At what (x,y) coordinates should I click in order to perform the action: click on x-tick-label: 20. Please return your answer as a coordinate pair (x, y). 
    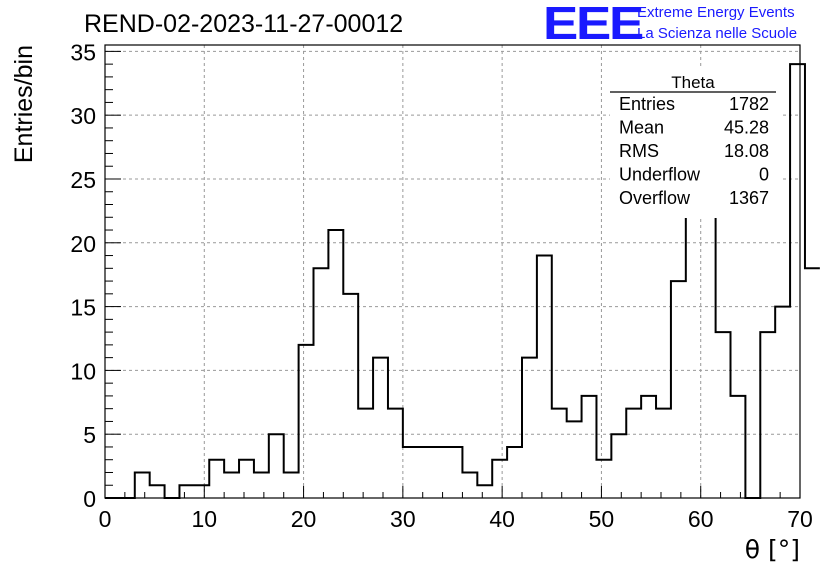
    Looking at the image, I should click on (304, 519).